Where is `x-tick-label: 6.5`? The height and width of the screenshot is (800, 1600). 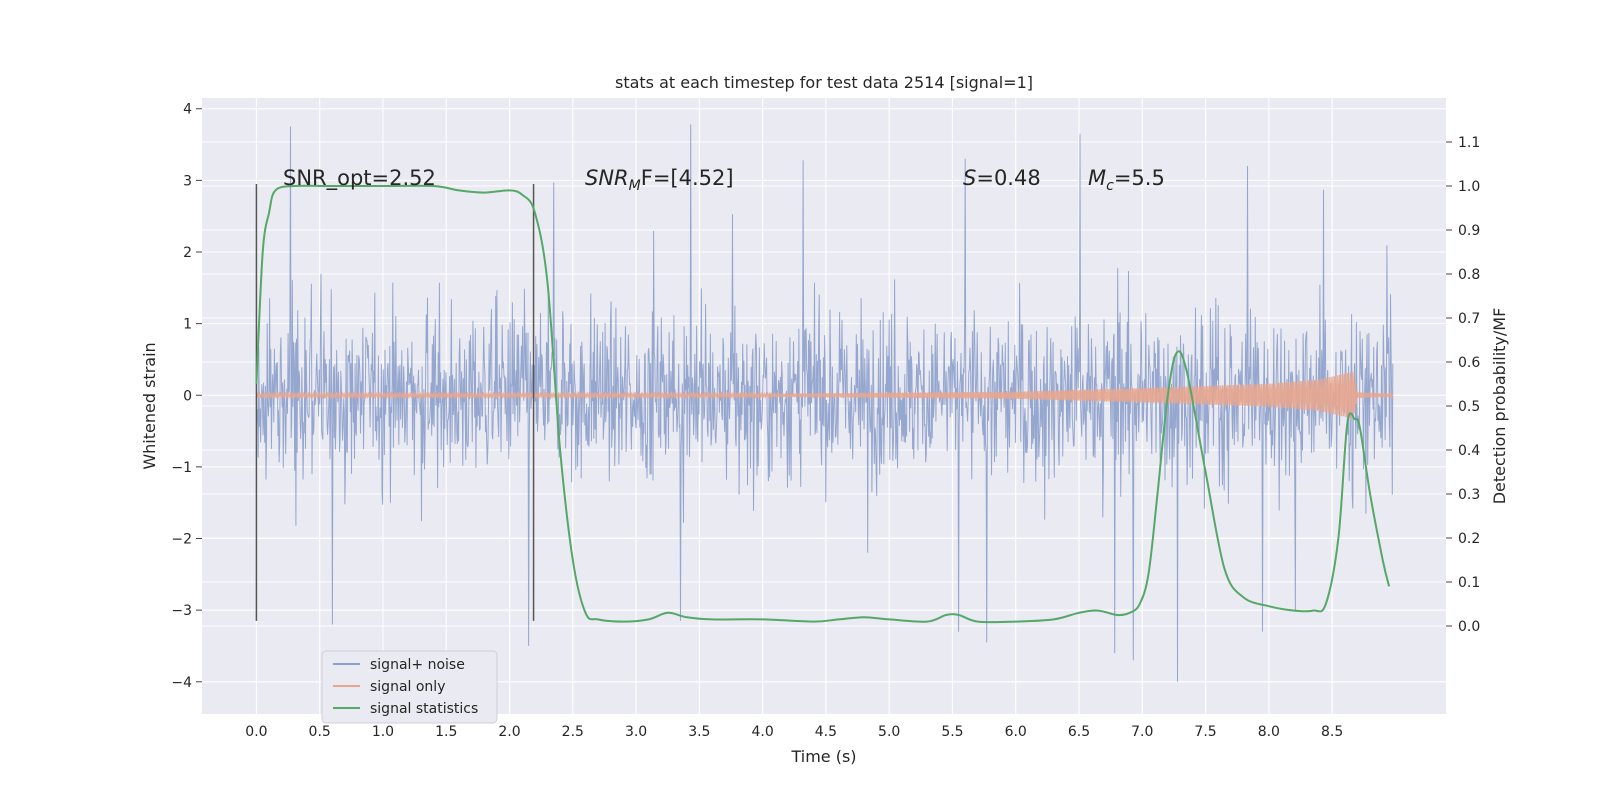 x-tick-label: 6.5 is located at coordinates (1079, 732).